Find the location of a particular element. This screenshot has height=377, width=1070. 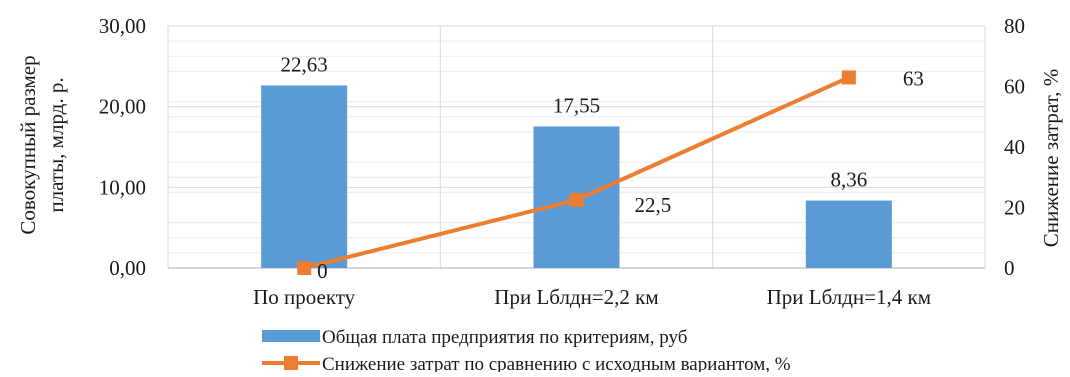

legend-bar-swatch is located at coordinates (291, 336).